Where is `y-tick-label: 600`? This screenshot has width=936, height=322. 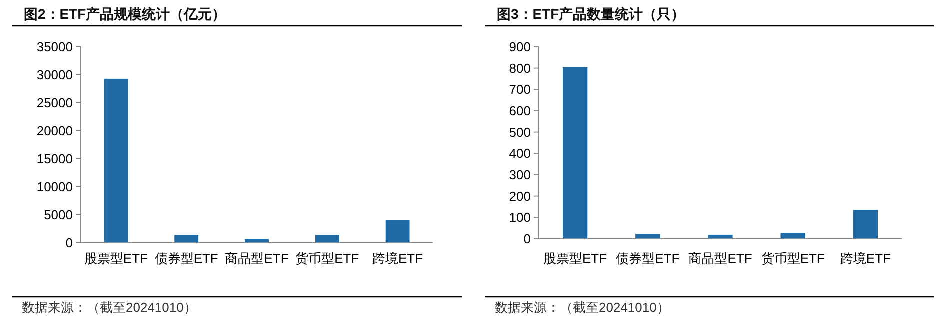 y-tick-label: 600 is located at coordinates (520, 111).